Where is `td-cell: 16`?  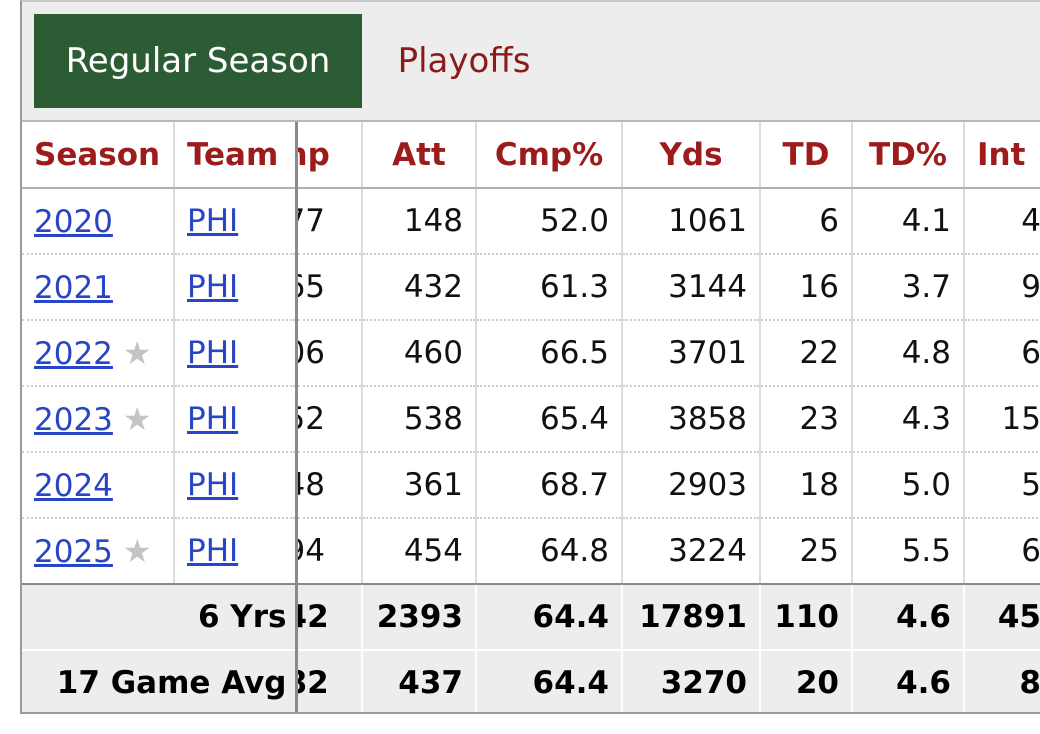 td-cell: 16 is located at coordinates (806, 287).